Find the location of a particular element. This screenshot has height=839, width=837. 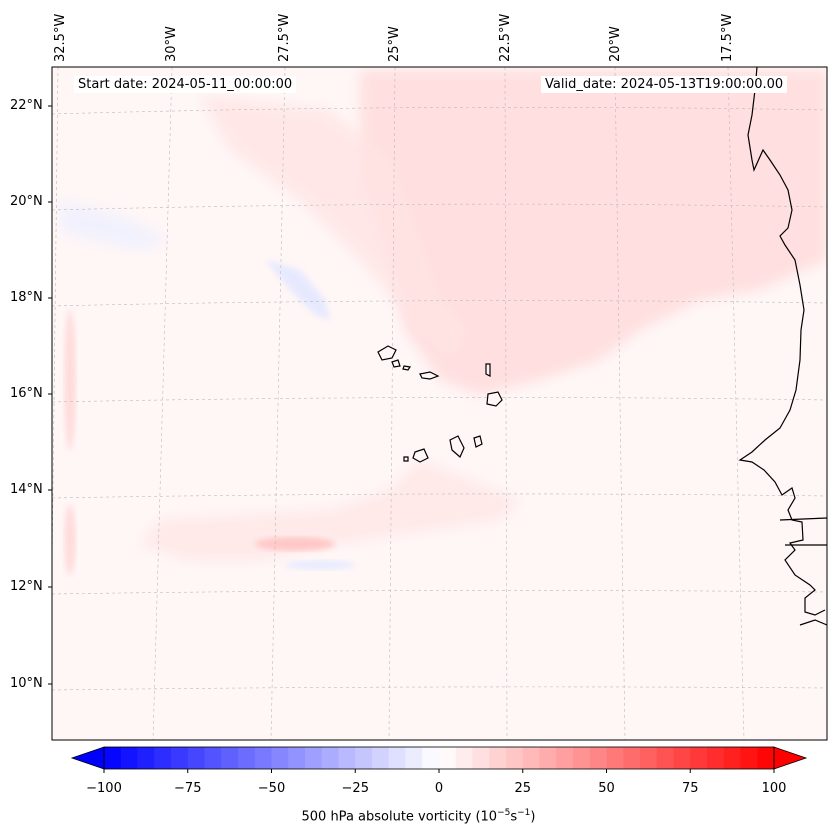

colorbar-title-exp2: −1 is located at coordinates (524, 813).